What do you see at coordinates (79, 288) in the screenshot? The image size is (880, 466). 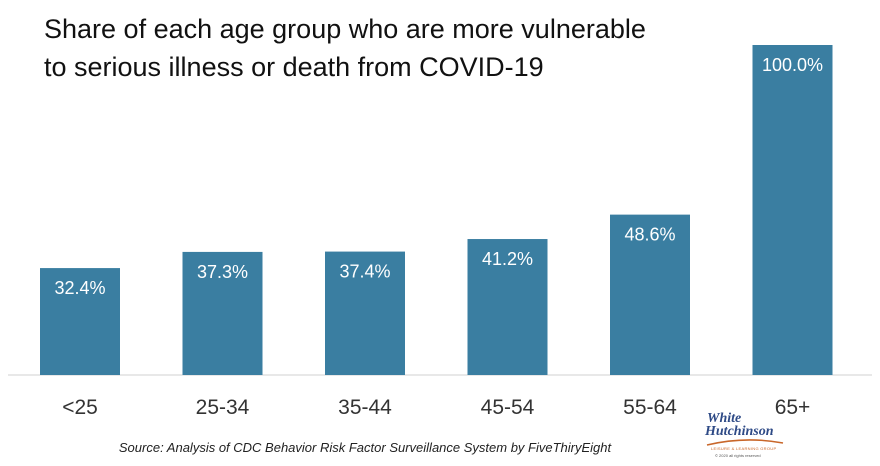 I see `data-label: 32.4%` at bounding box center [79, 288].